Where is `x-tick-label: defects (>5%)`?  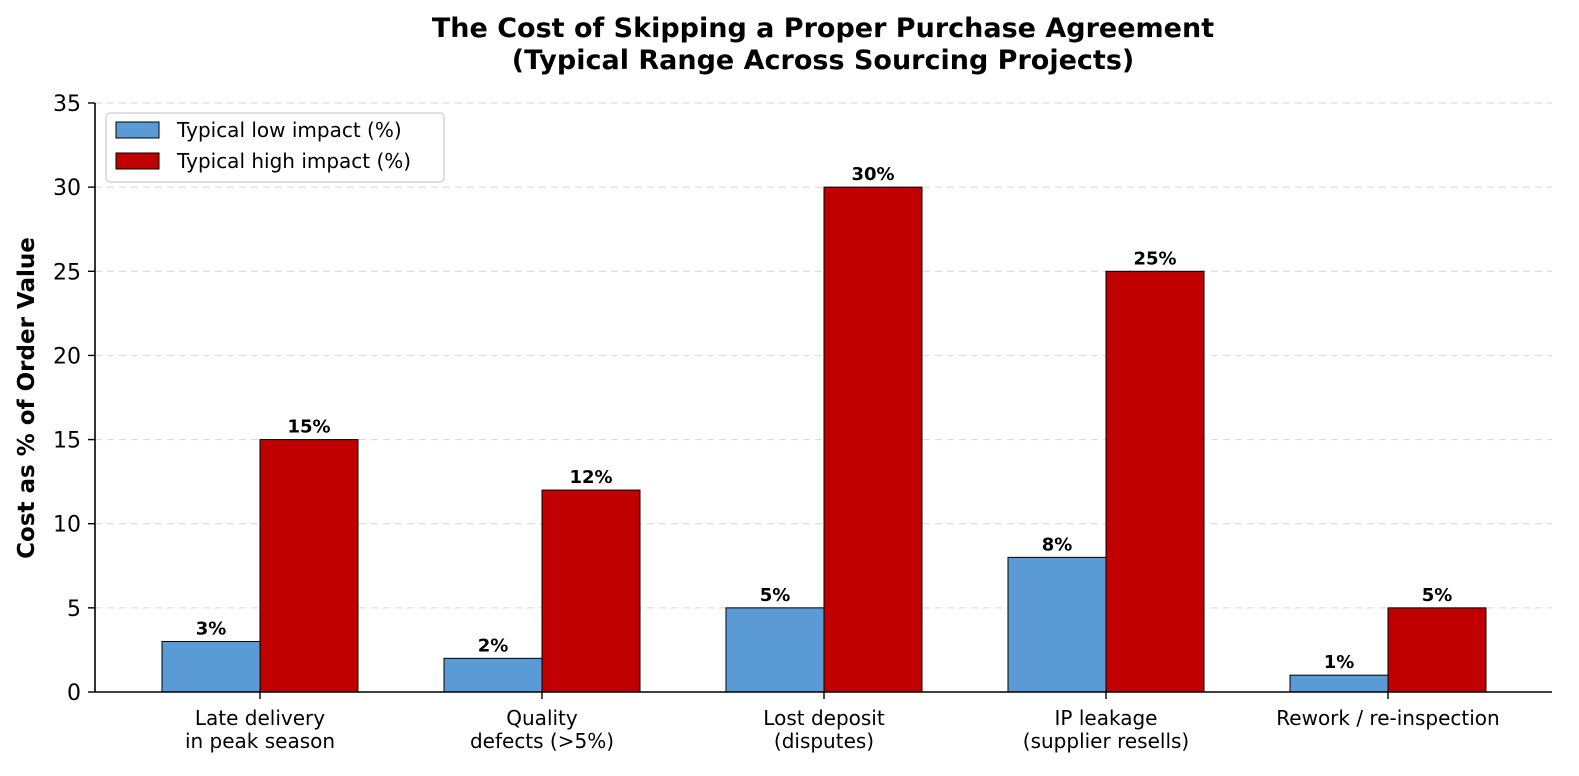 x-tick-label: defects (>5%) is located at coordinates (542, 741).